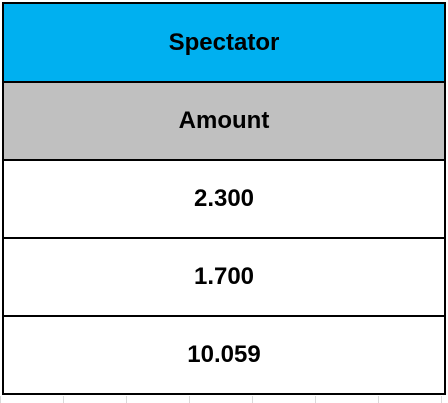 The height and width of the screenshot is (403, 448). I want to click on header-text: Spectator, so click(224, 42).